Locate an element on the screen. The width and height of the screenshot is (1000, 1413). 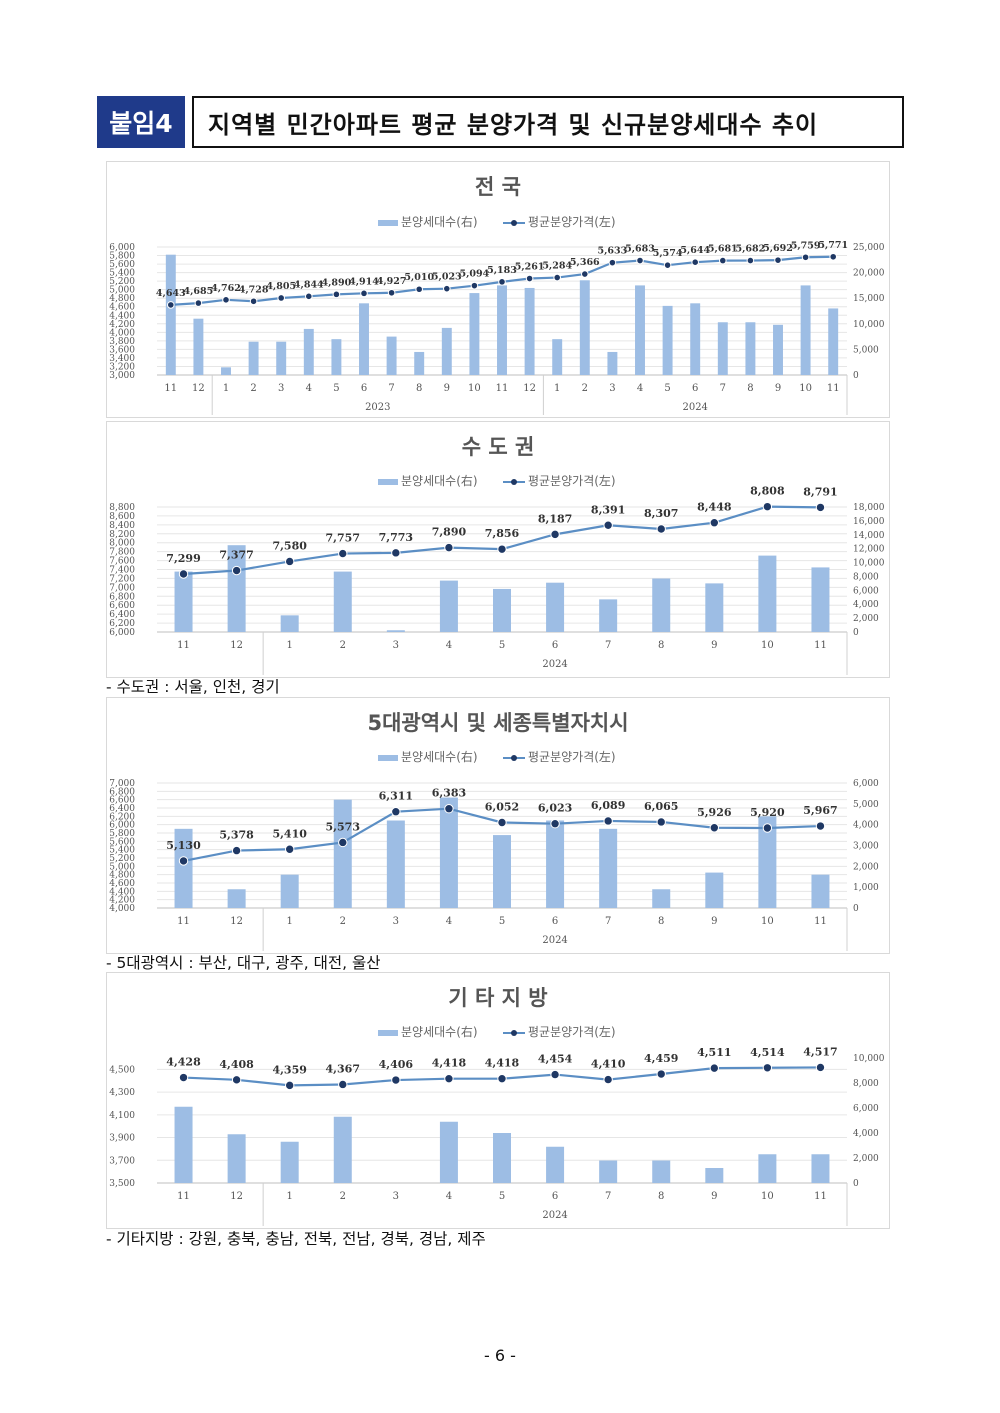
price-data-label: 5,010 is located at coordinates (419, 277).